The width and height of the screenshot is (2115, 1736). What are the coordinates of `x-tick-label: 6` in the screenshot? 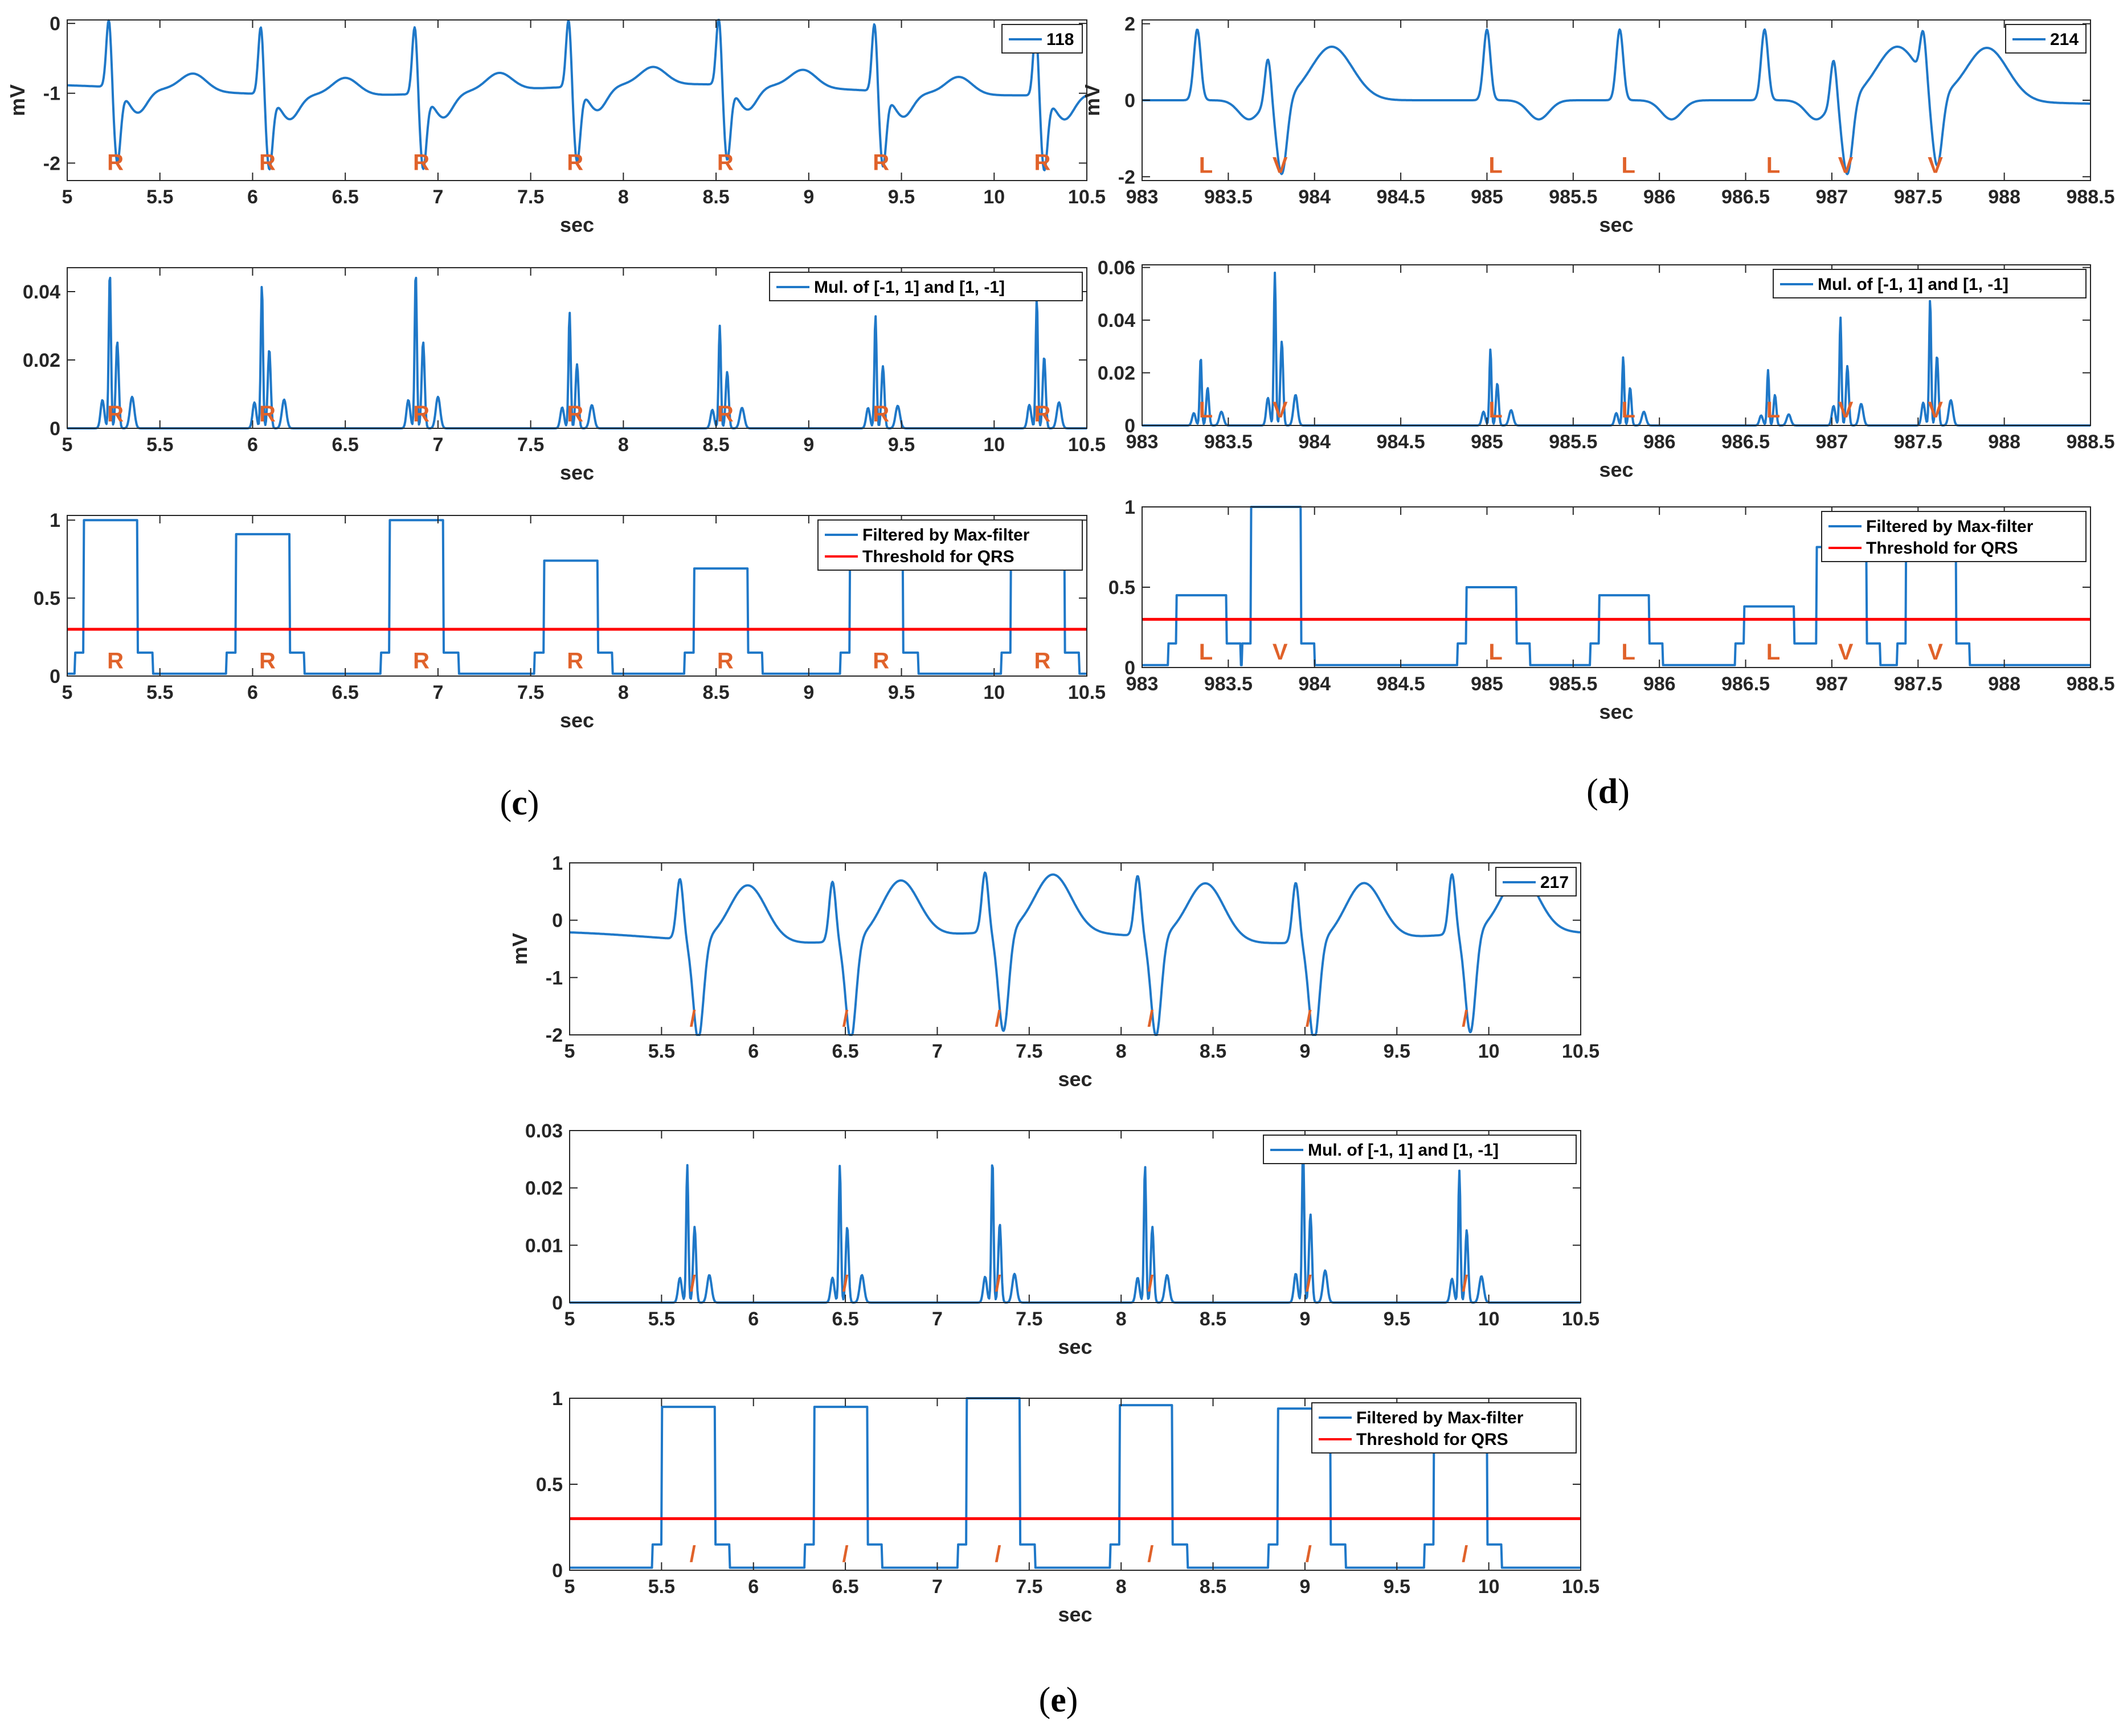 It's located at (754, 1319).